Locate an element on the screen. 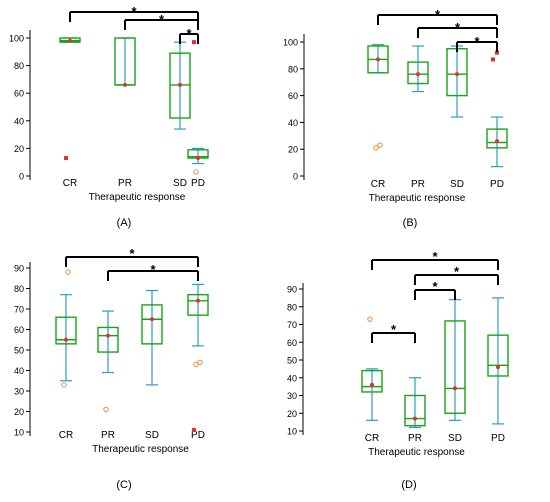 The width and height of the screenshot is (550, 502). y-tick-label: 10 is located at coordinates (292, 432).